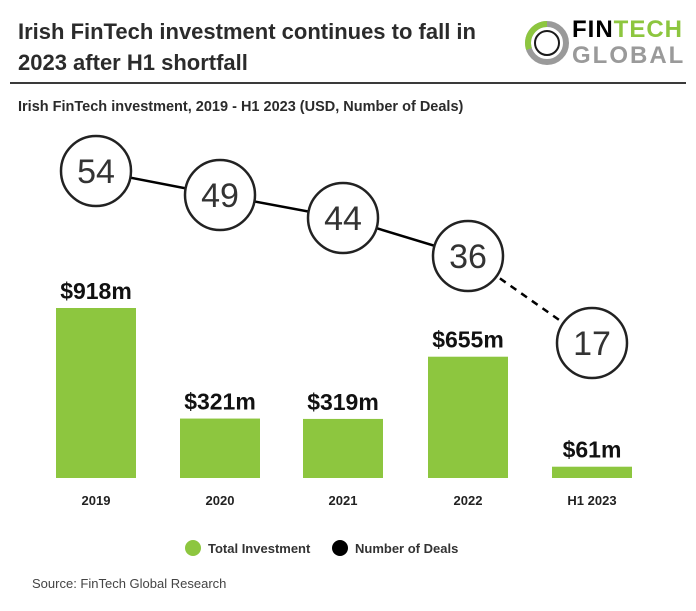  Describe the element at coordinates (220, 500) in the screenshot. I see `x-tick-label: 2020` at that location.